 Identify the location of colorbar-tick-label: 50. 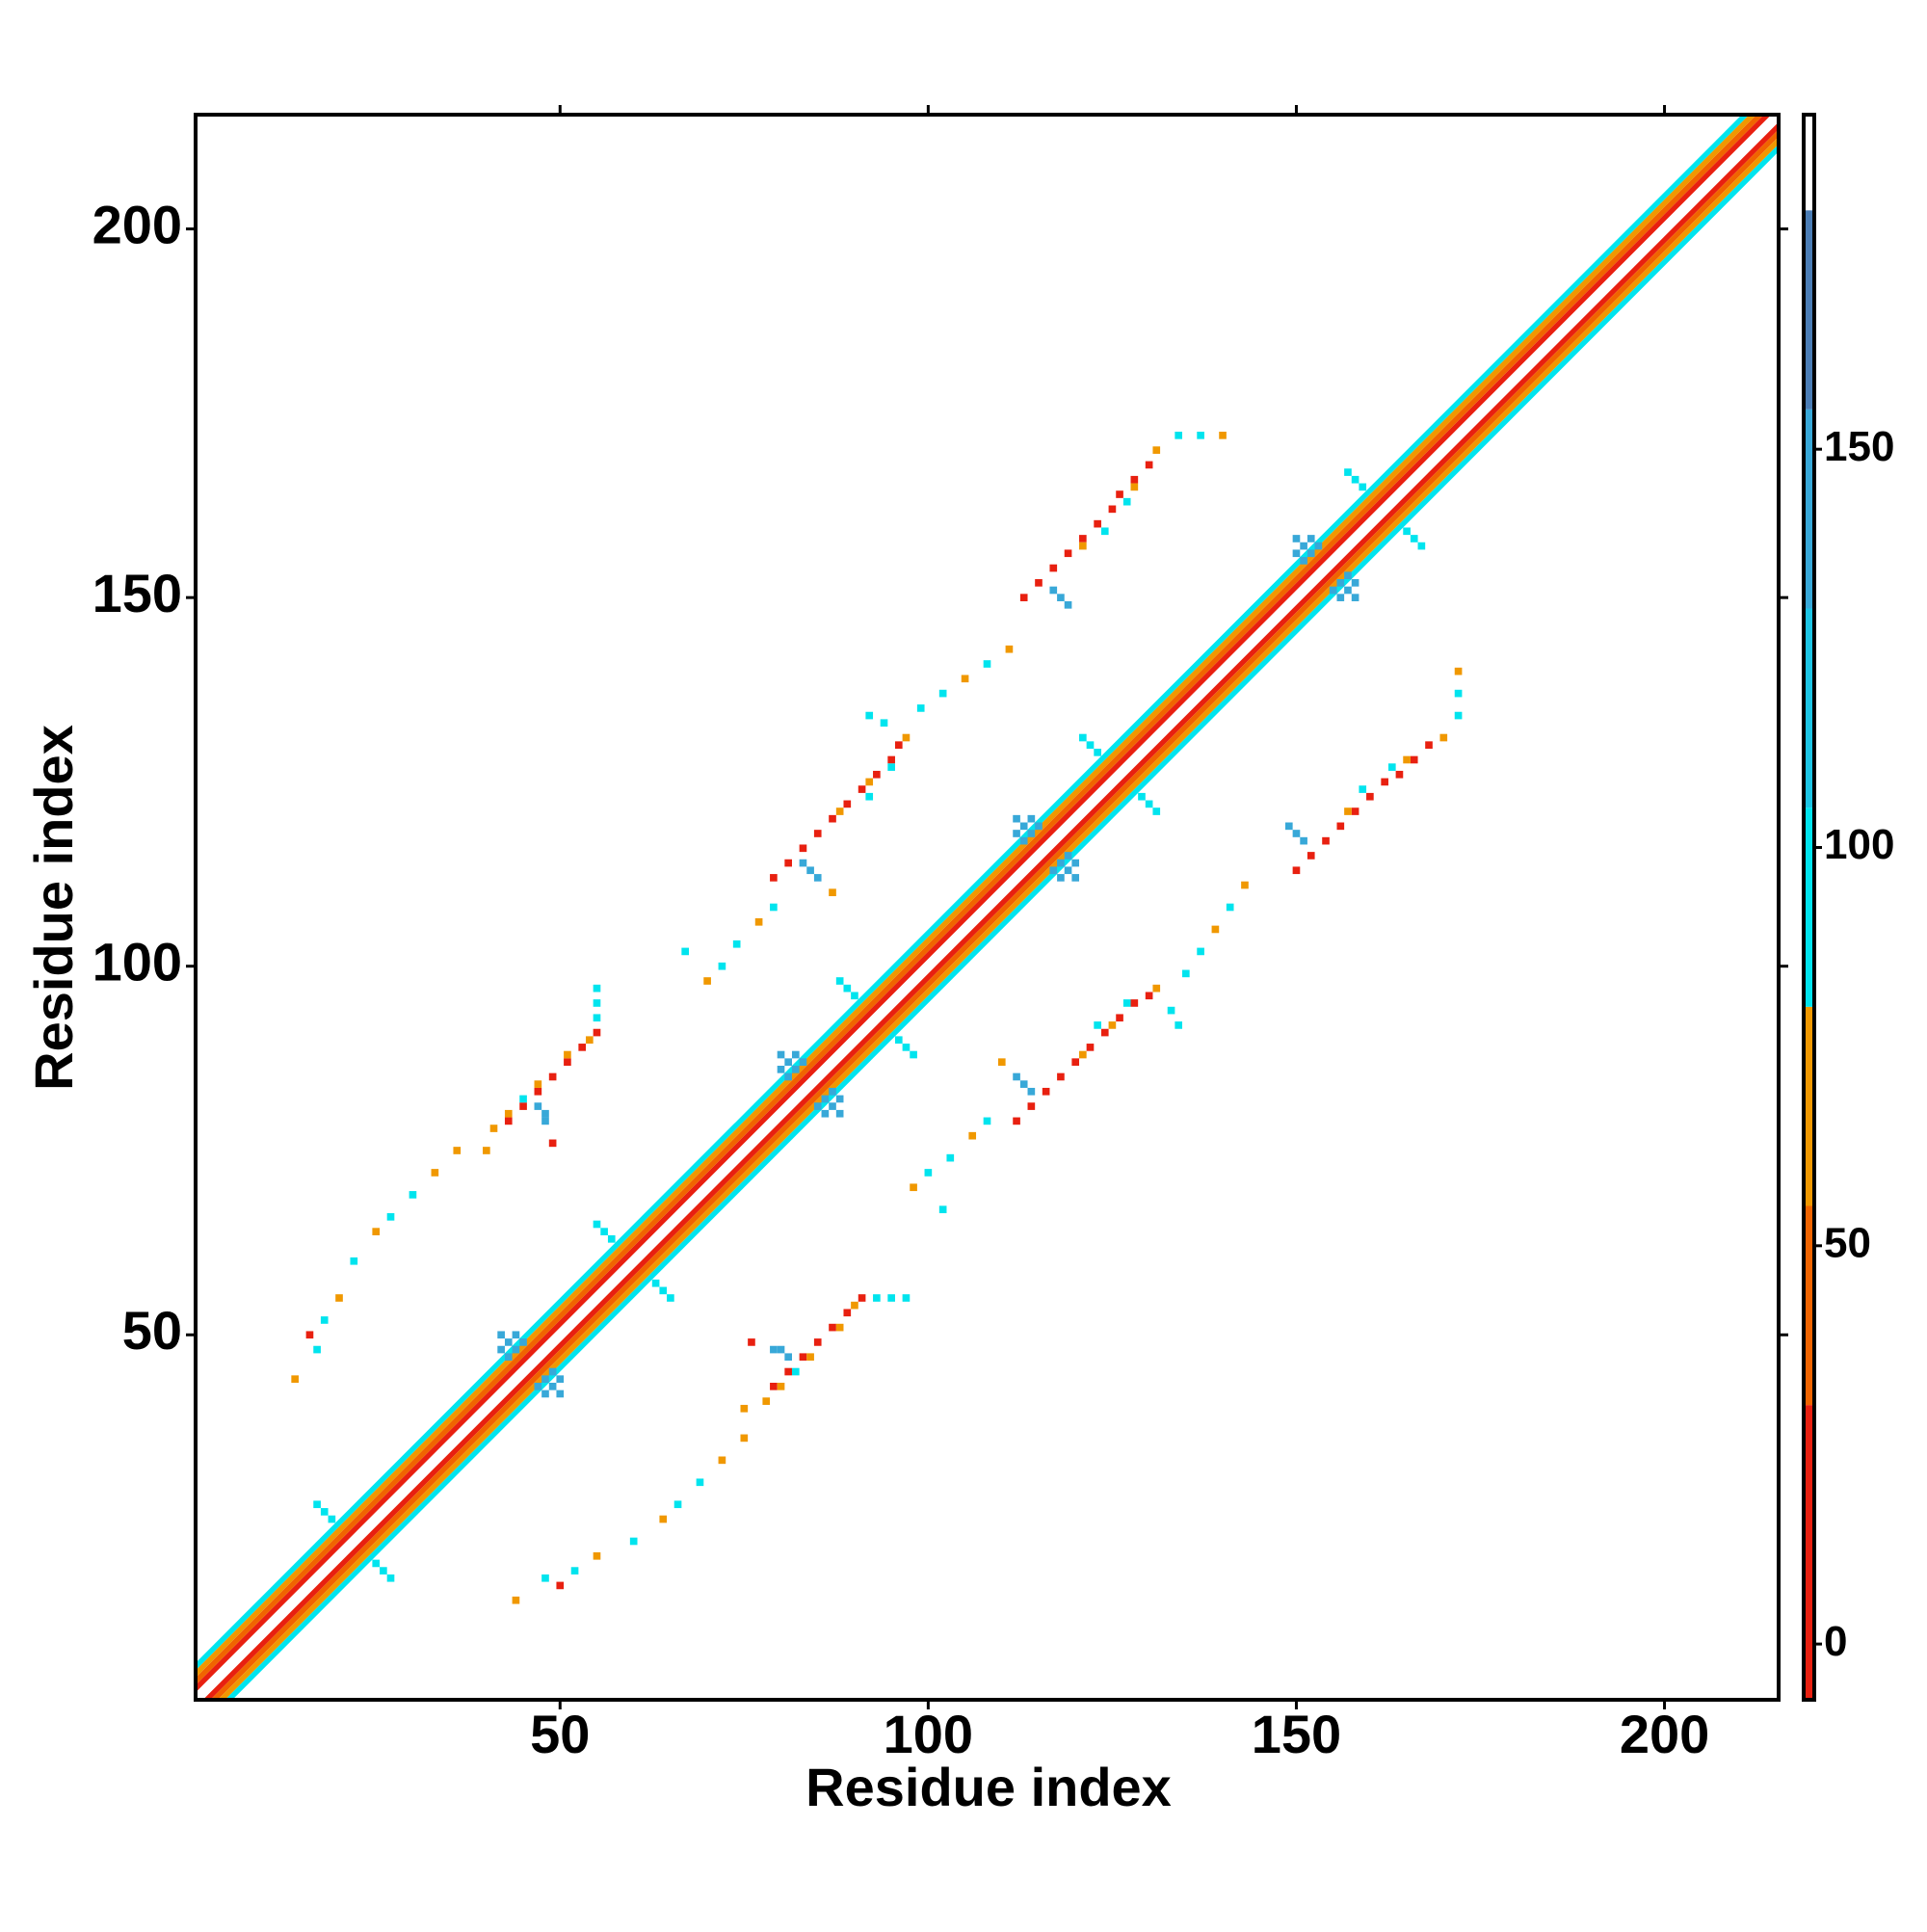
(1847, 1242).